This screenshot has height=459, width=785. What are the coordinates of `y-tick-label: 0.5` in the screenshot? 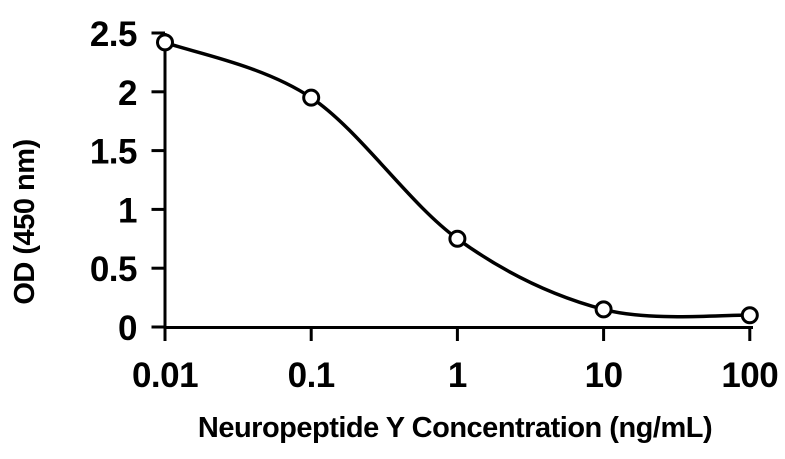 It's located at (113, 269).